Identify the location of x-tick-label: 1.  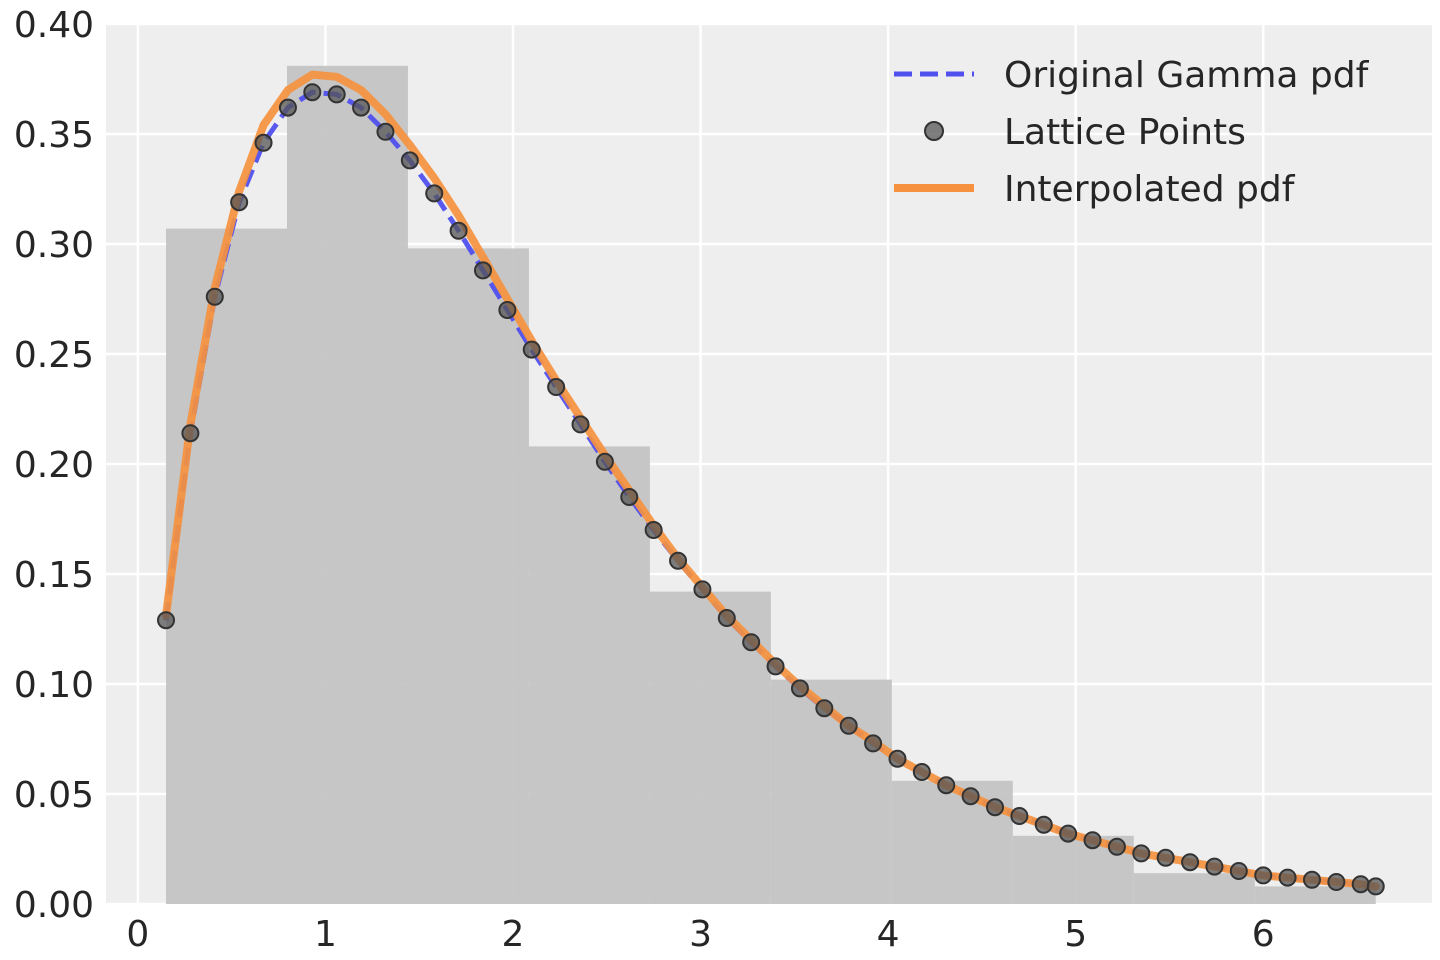
(325, 934).